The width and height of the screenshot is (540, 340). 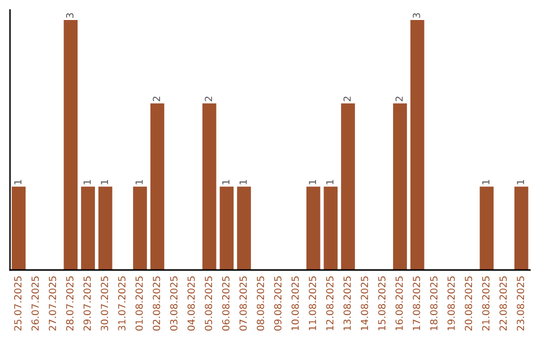 I want to click on x-tick-label: 18.08.2025, so click(x=434, y=303).